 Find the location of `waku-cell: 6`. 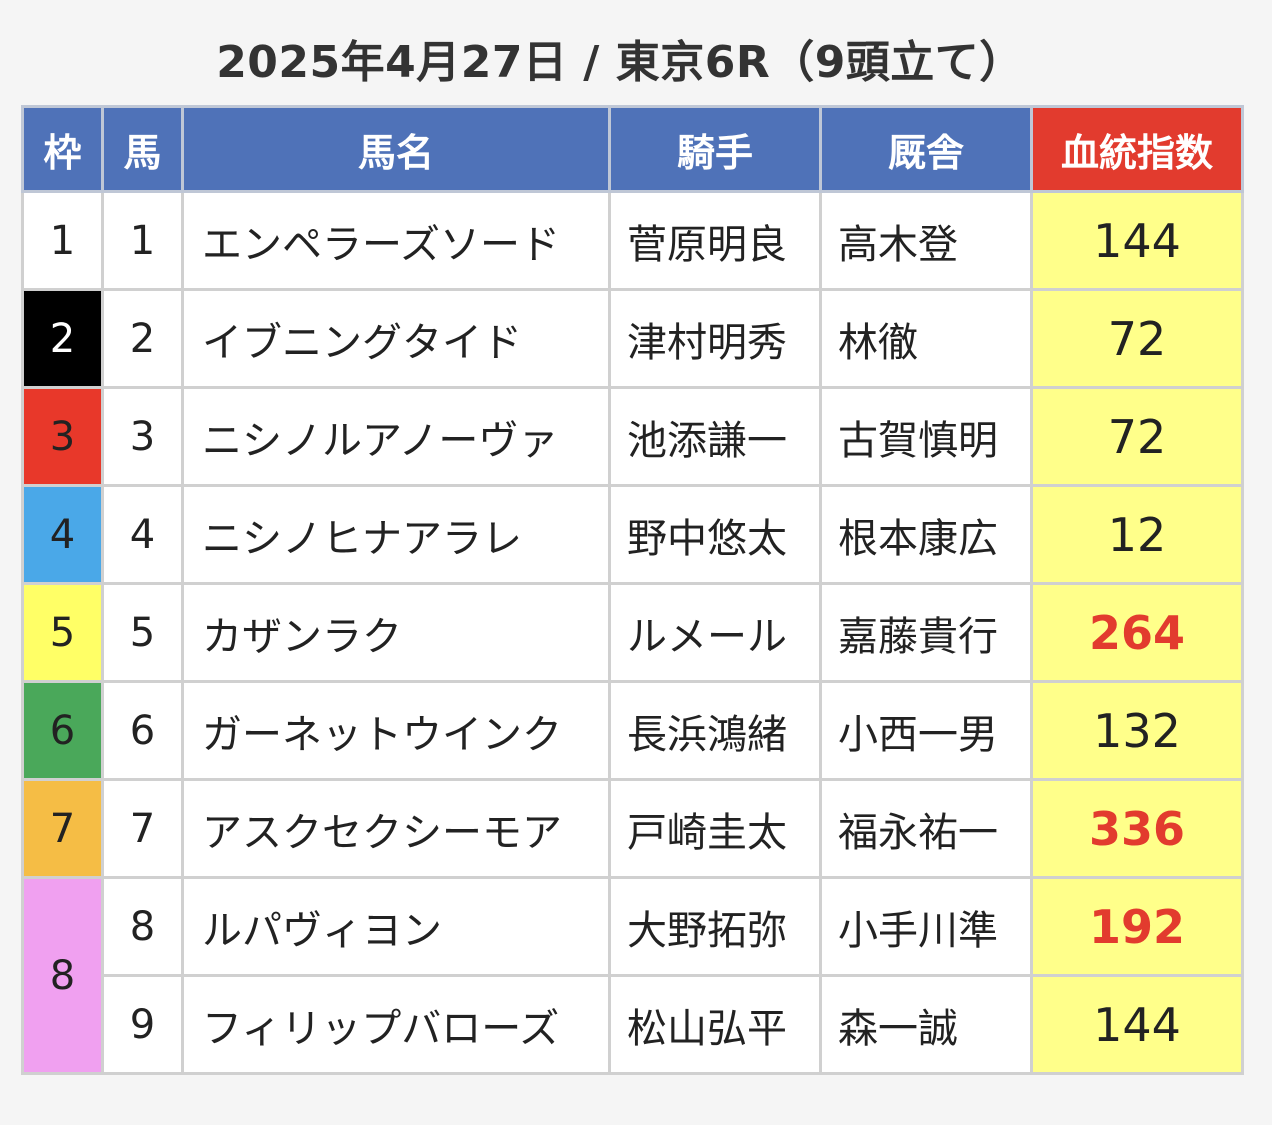

waku-cell: 6 is located at coordinates (62, 730).